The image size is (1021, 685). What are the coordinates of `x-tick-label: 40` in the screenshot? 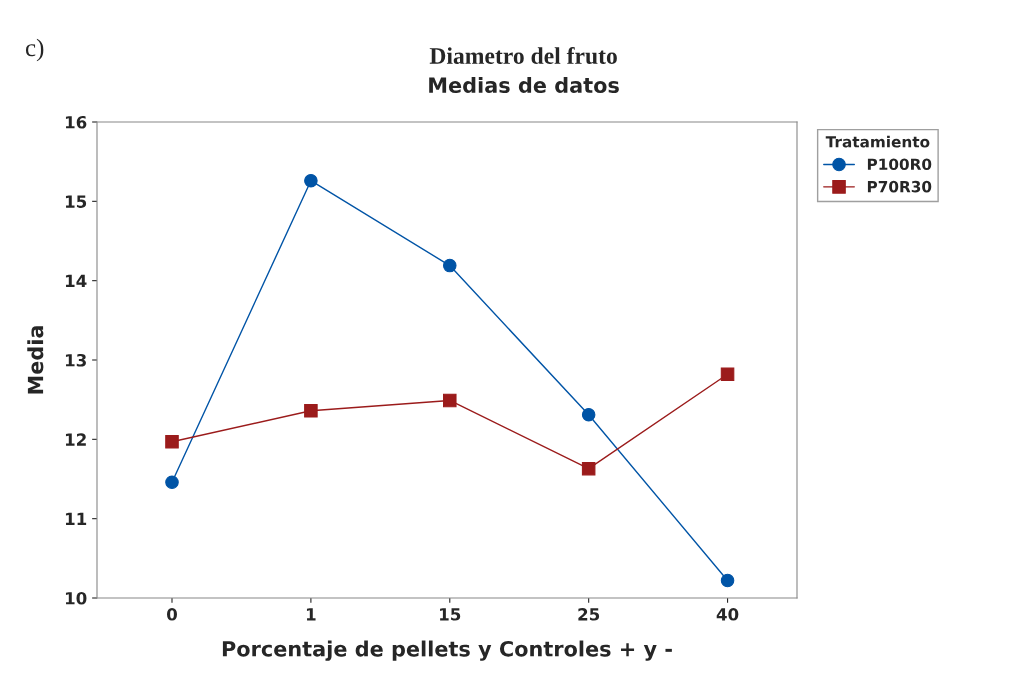 It's located at (727, 614).